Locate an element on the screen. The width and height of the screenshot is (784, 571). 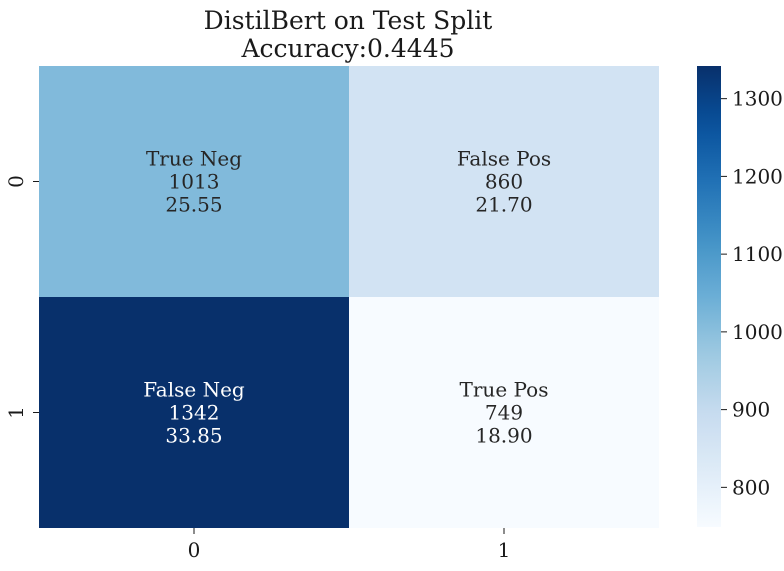
cell-percent: 25.55 is located at coordinates (193, 205).